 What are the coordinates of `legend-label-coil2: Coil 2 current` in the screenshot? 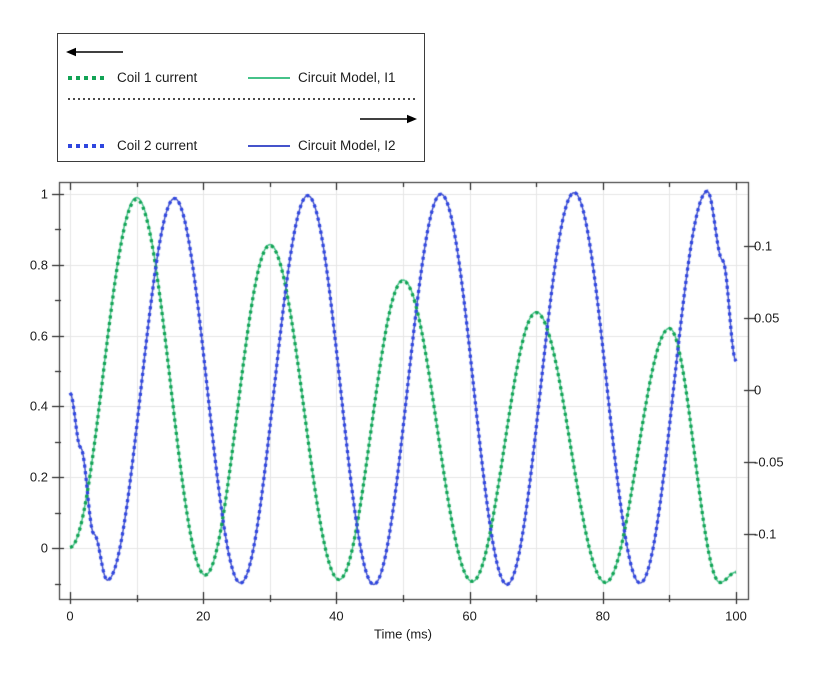 It's located at (157, 145).